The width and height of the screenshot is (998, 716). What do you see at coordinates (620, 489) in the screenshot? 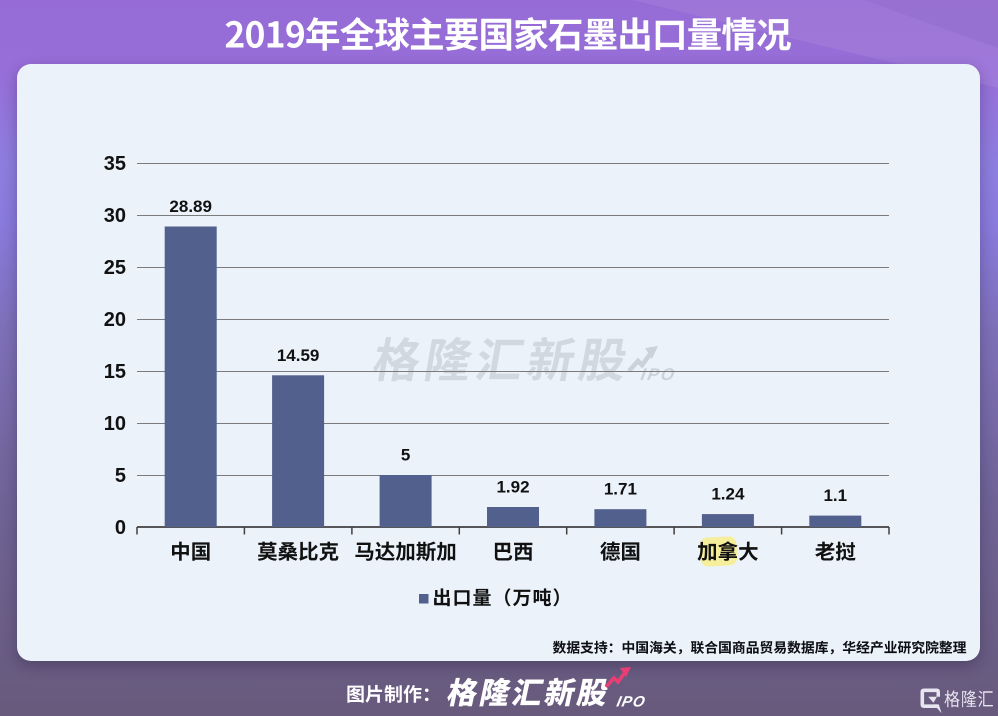
I see `svg-text: 1.71` at bounding box center [620, 489].